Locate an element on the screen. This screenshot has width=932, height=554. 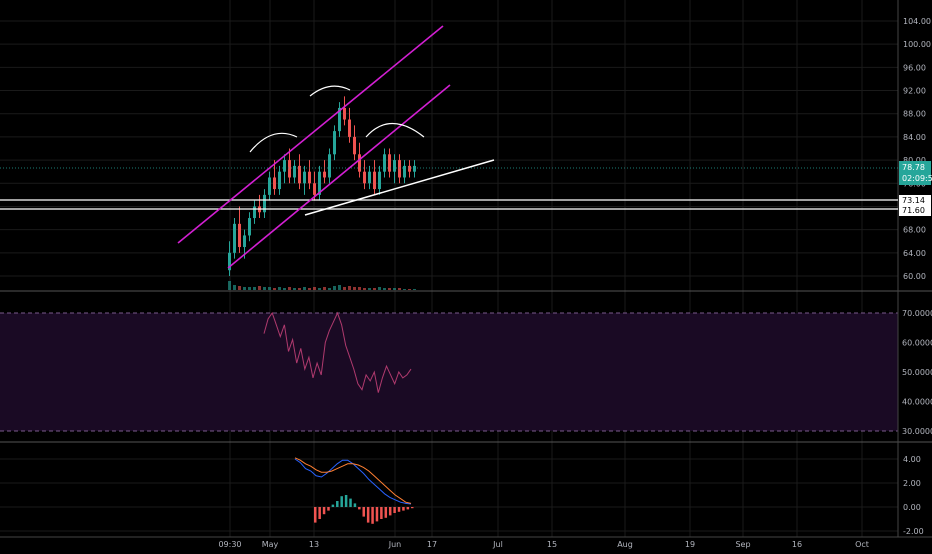
rsi-tick-label: 60.0000 is located at coordinates (917, 343).